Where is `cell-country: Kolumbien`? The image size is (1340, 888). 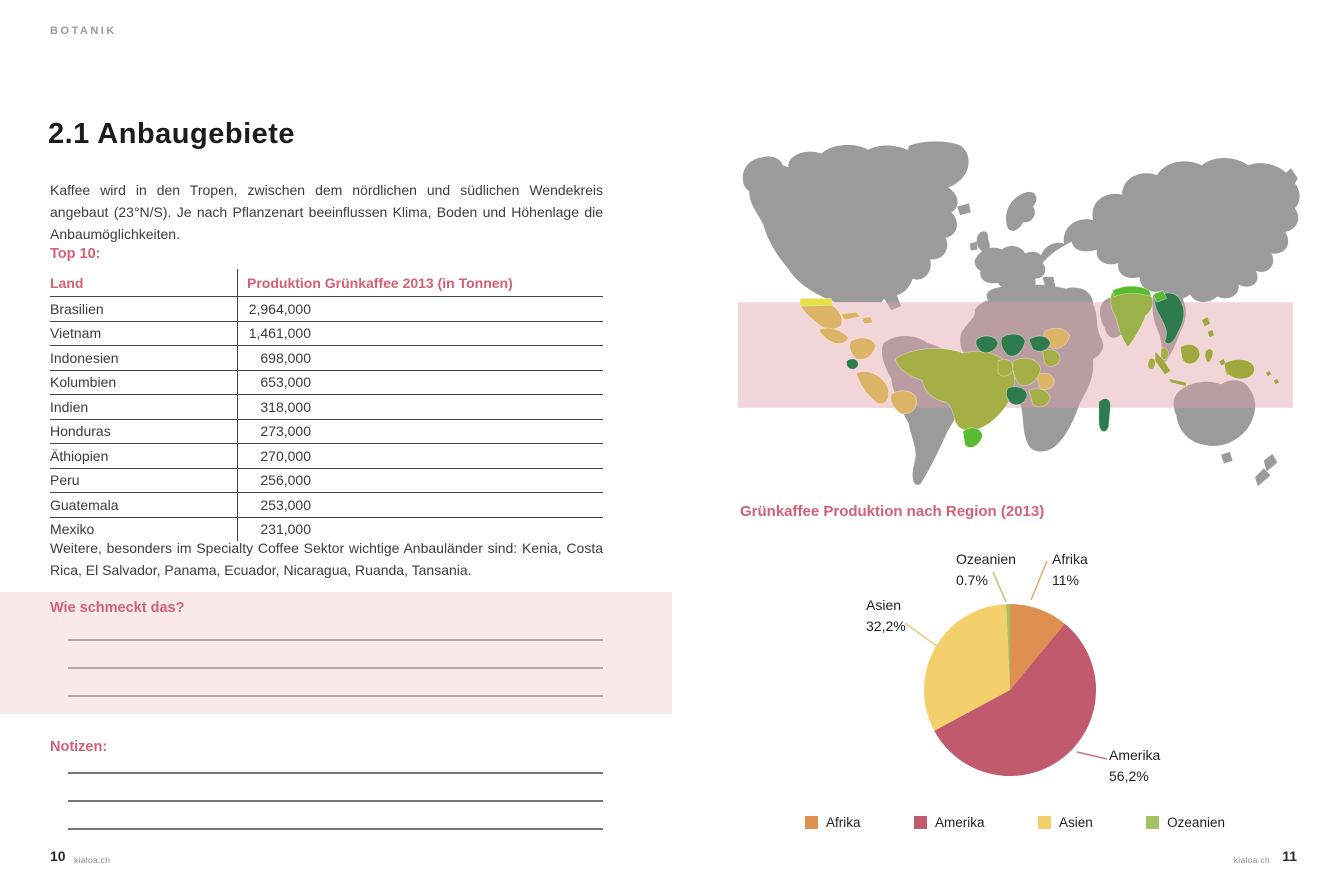
cell-country: Kolumbien is located at coordinates (83, 382).